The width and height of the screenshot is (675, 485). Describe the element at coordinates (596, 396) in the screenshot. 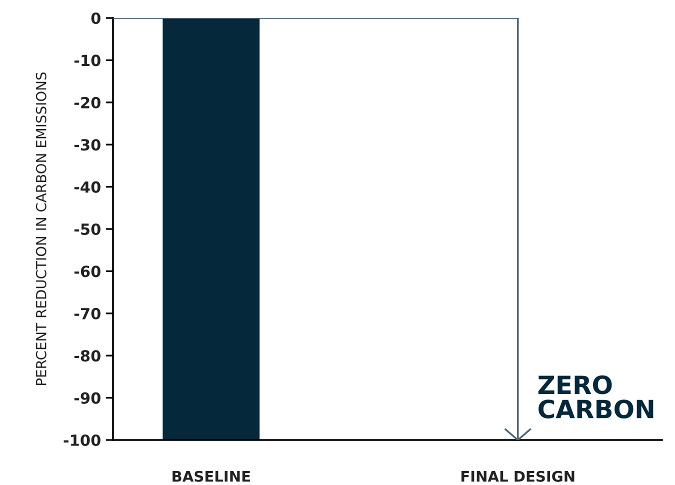

I see `annotation: ZERO CARBON` at that location.